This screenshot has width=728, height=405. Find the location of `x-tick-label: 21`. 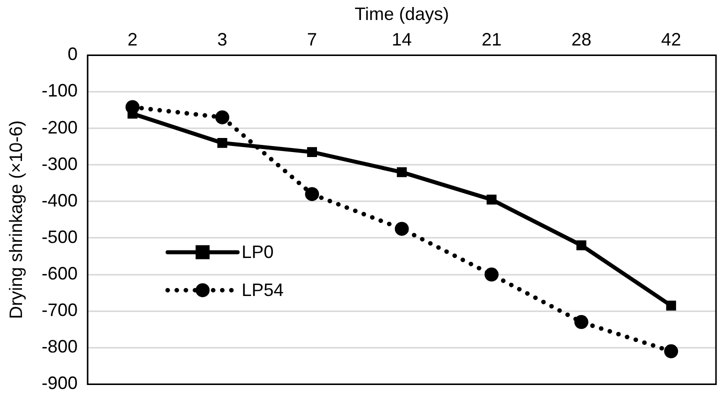

x-tick-label: 21 is located at coordinates (492, 39).